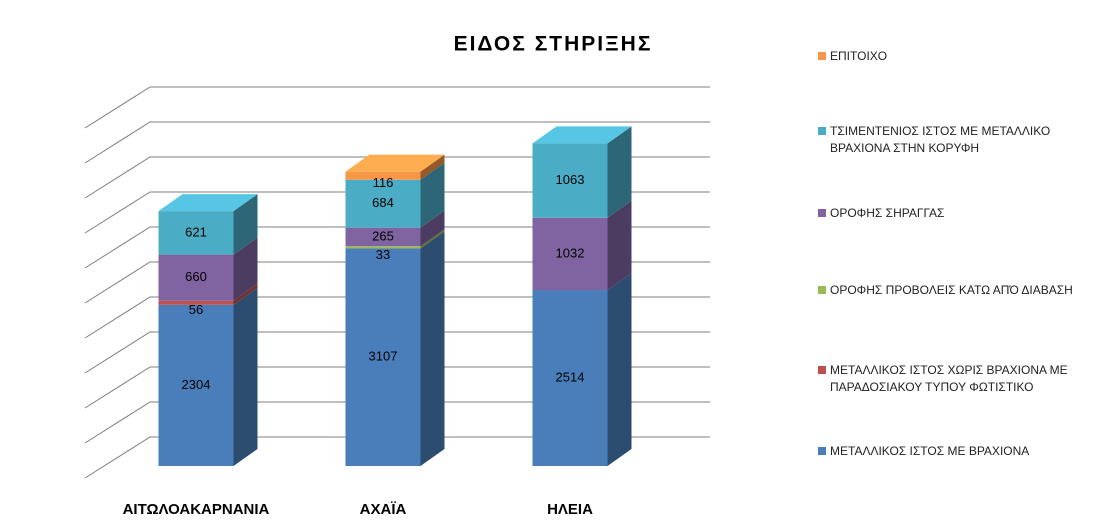  What do you see at coordinates (570, 509) in the screenshot?
I see `x-tick-label: ΗΛΕΙΑ` at bounding box center [570, 509].